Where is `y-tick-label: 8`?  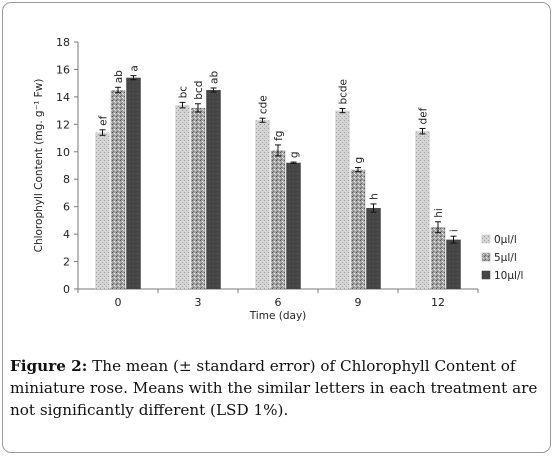
y-tick-label: 8 is located at coordinates (66, 179).